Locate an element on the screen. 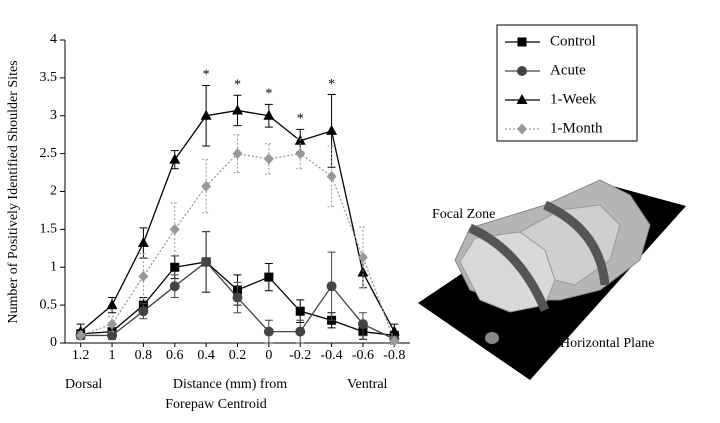 The image size is (720, 423). x-axis-label: Forepaw Centroid is located at coordinates (215, 404).